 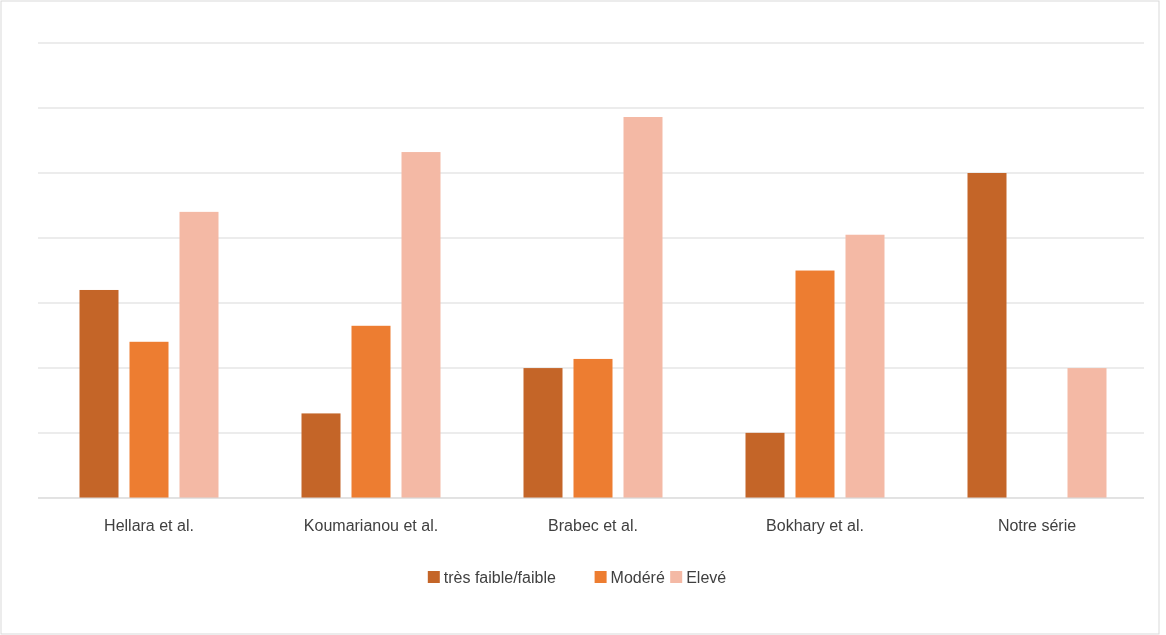 What do you see at coordinates (499, 577) in the screenshot?
I see `legend-label: très faible/faible` at bounding box center [499, 577].